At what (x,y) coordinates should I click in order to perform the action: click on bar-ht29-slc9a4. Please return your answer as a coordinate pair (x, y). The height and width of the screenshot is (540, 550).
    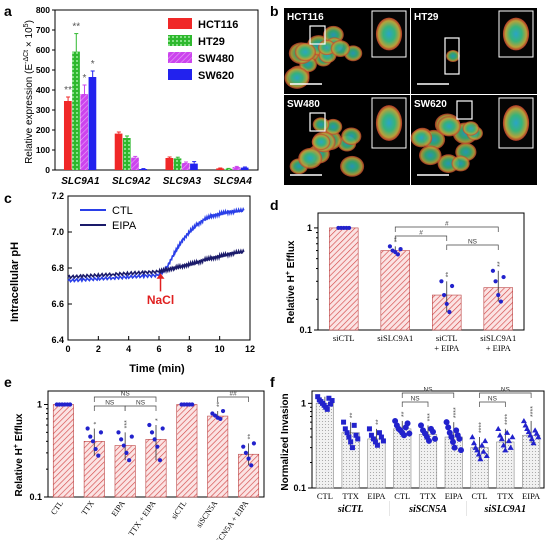
    Looking at the image, I should click on (228, 169).